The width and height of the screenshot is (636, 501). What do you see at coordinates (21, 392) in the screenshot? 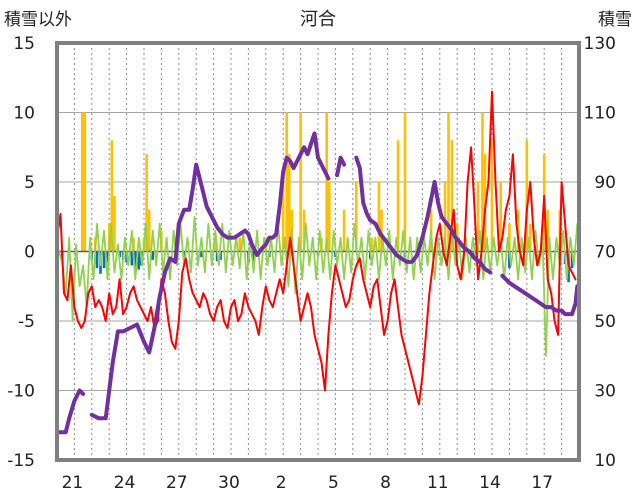
I see `y-left-tick-label: -10` at bounding box center [21, 392].